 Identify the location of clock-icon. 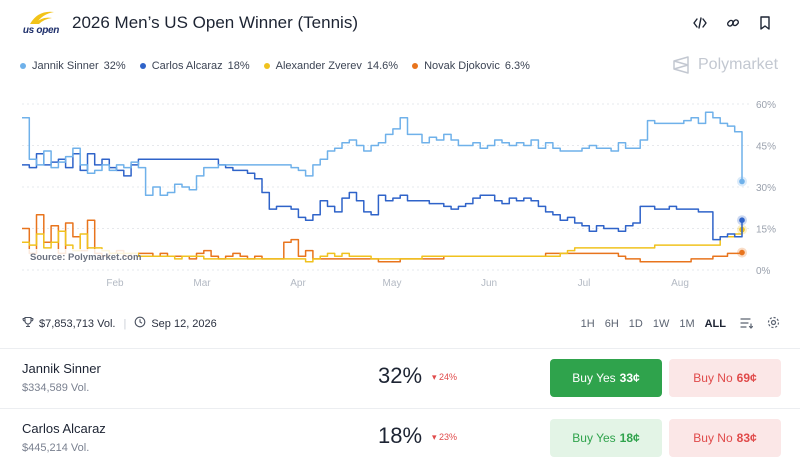
(140, 323).